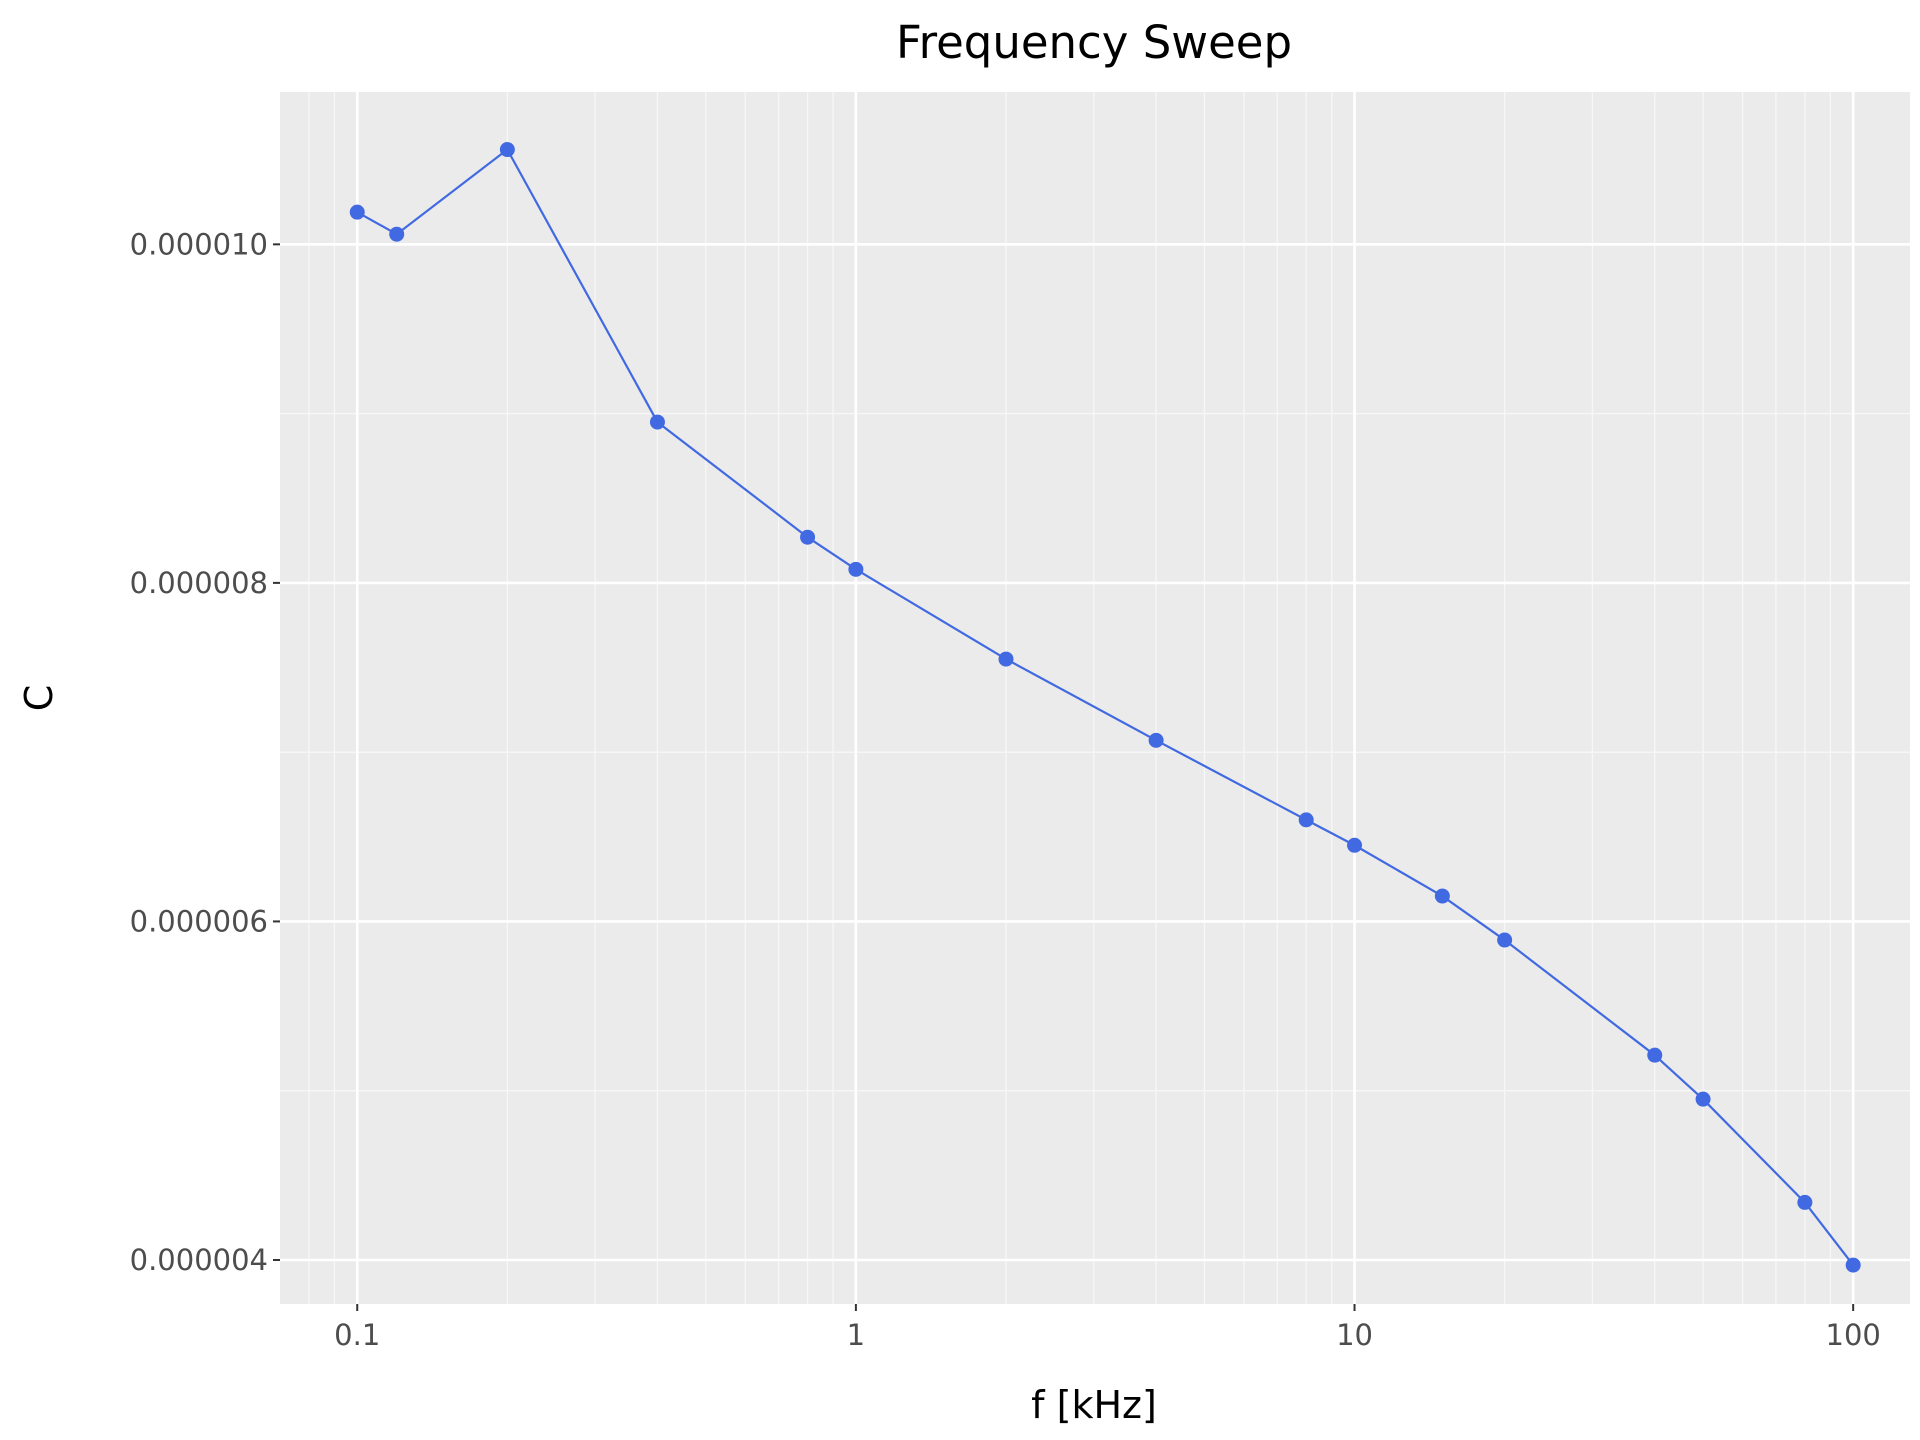  I want to click on x-tick-label: 100, so click(1853, 1335).